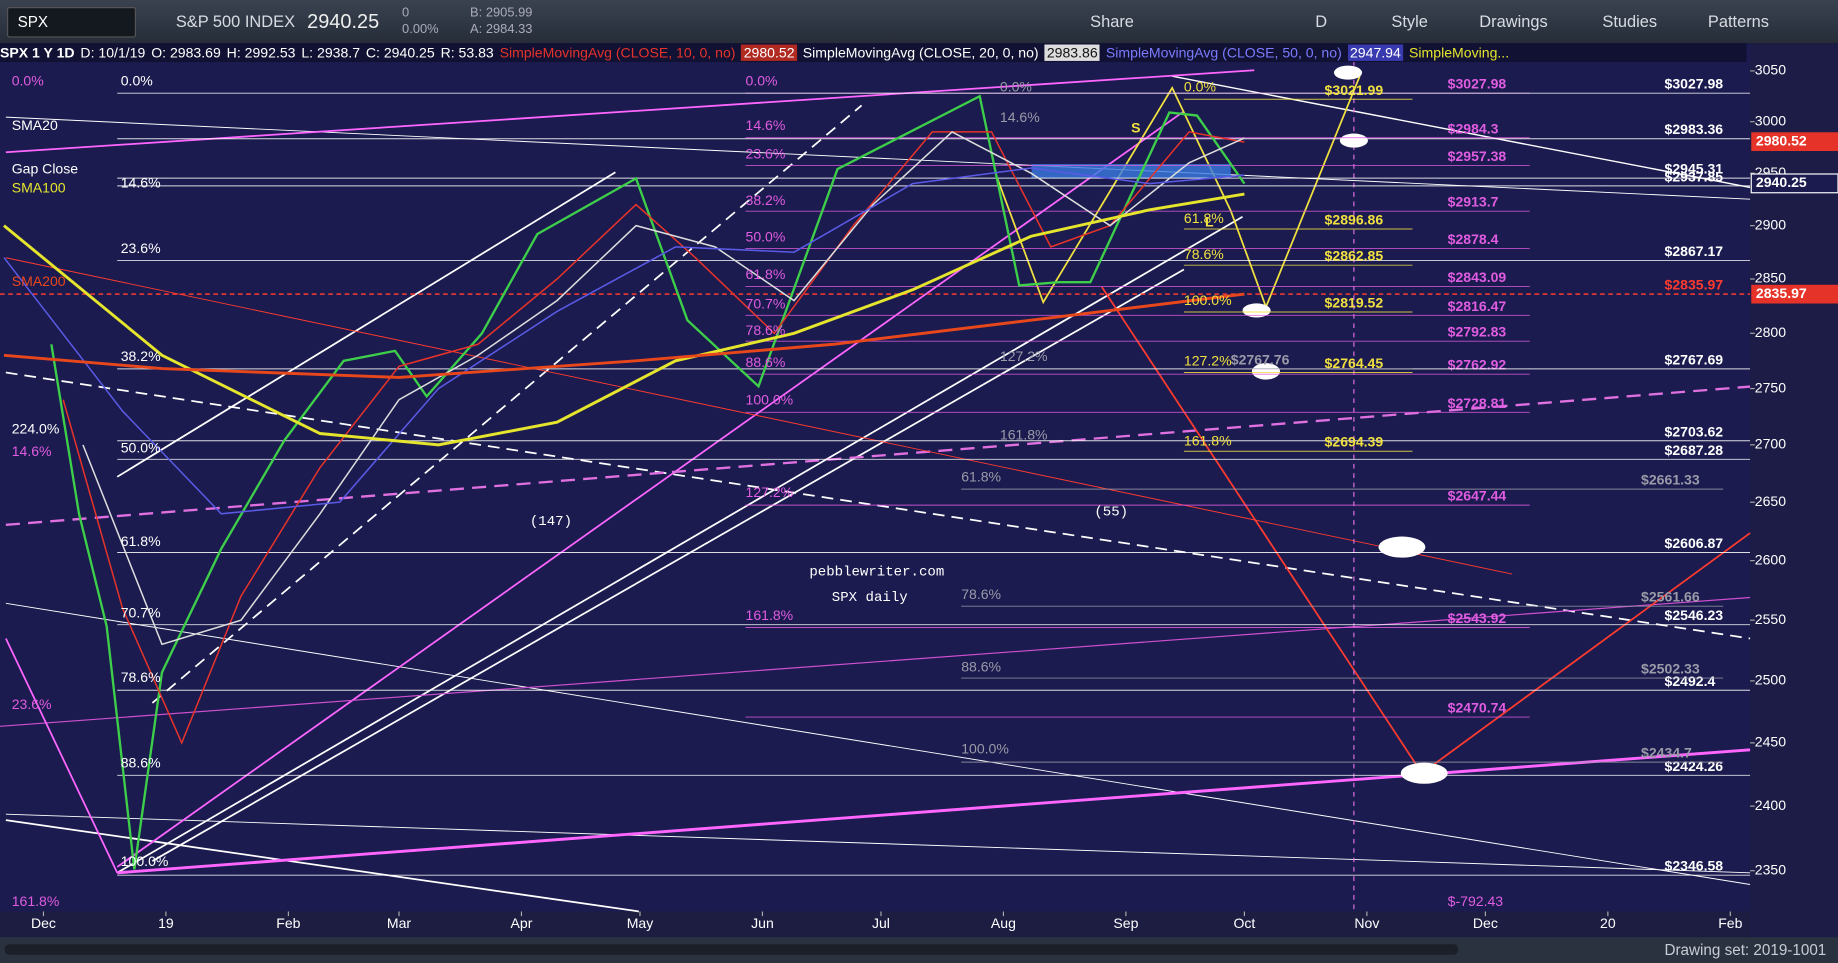  What do you see at coordinates (1690, 681) in the screenshot?
I see `level-label: $2492.4` at bounding box center [1690, 681].